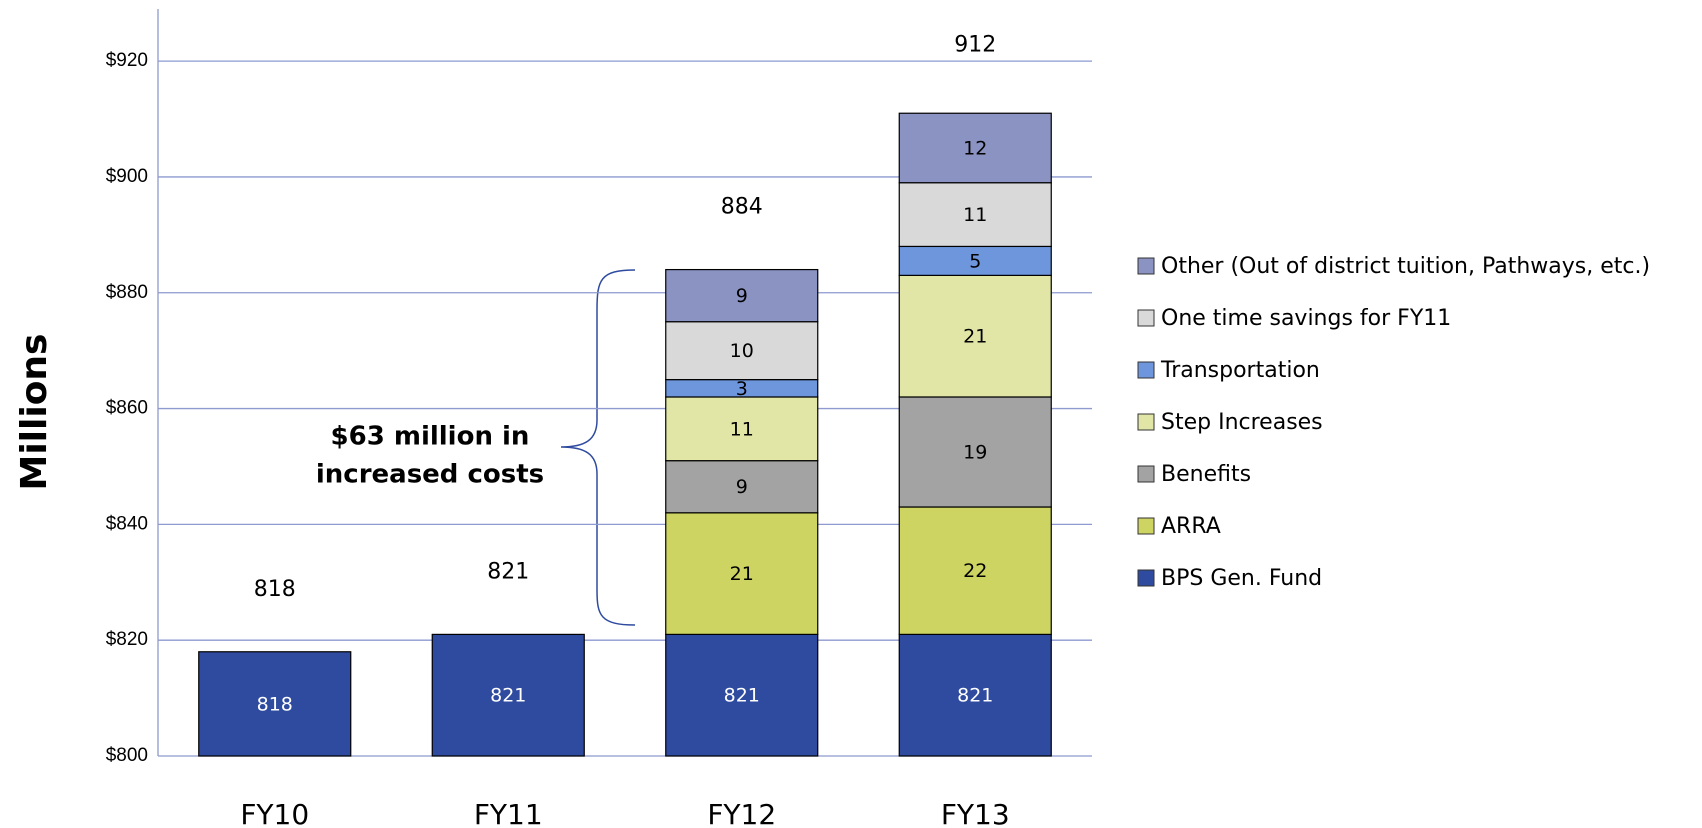 This screenshot has width=1702, height=828. Describe the element at coordinates (741, 813) in the screenshot. I see `x-tick-label: FY12` at that location.